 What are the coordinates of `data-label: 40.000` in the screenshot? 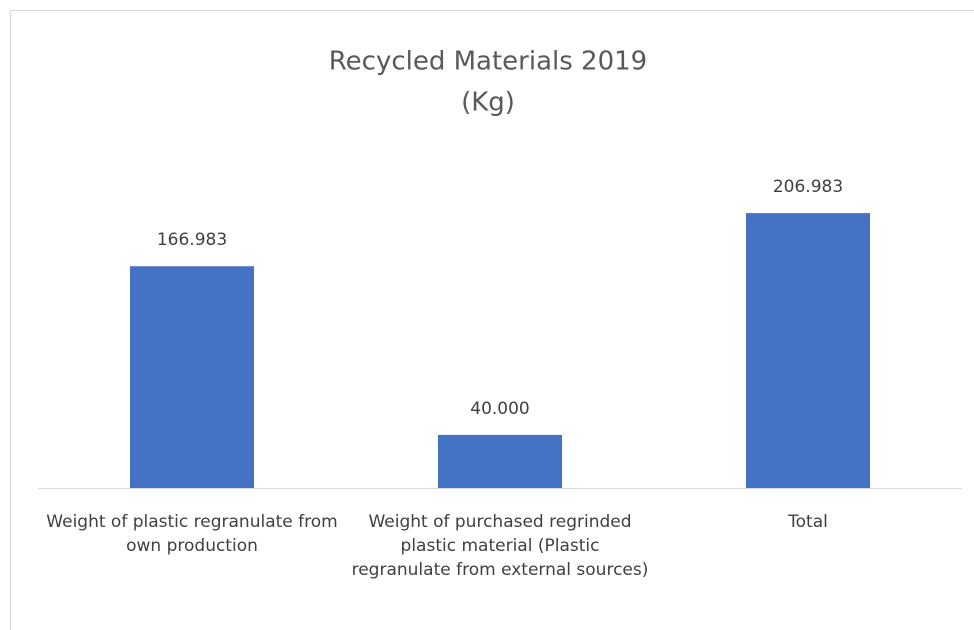 It's located at (499, 409).